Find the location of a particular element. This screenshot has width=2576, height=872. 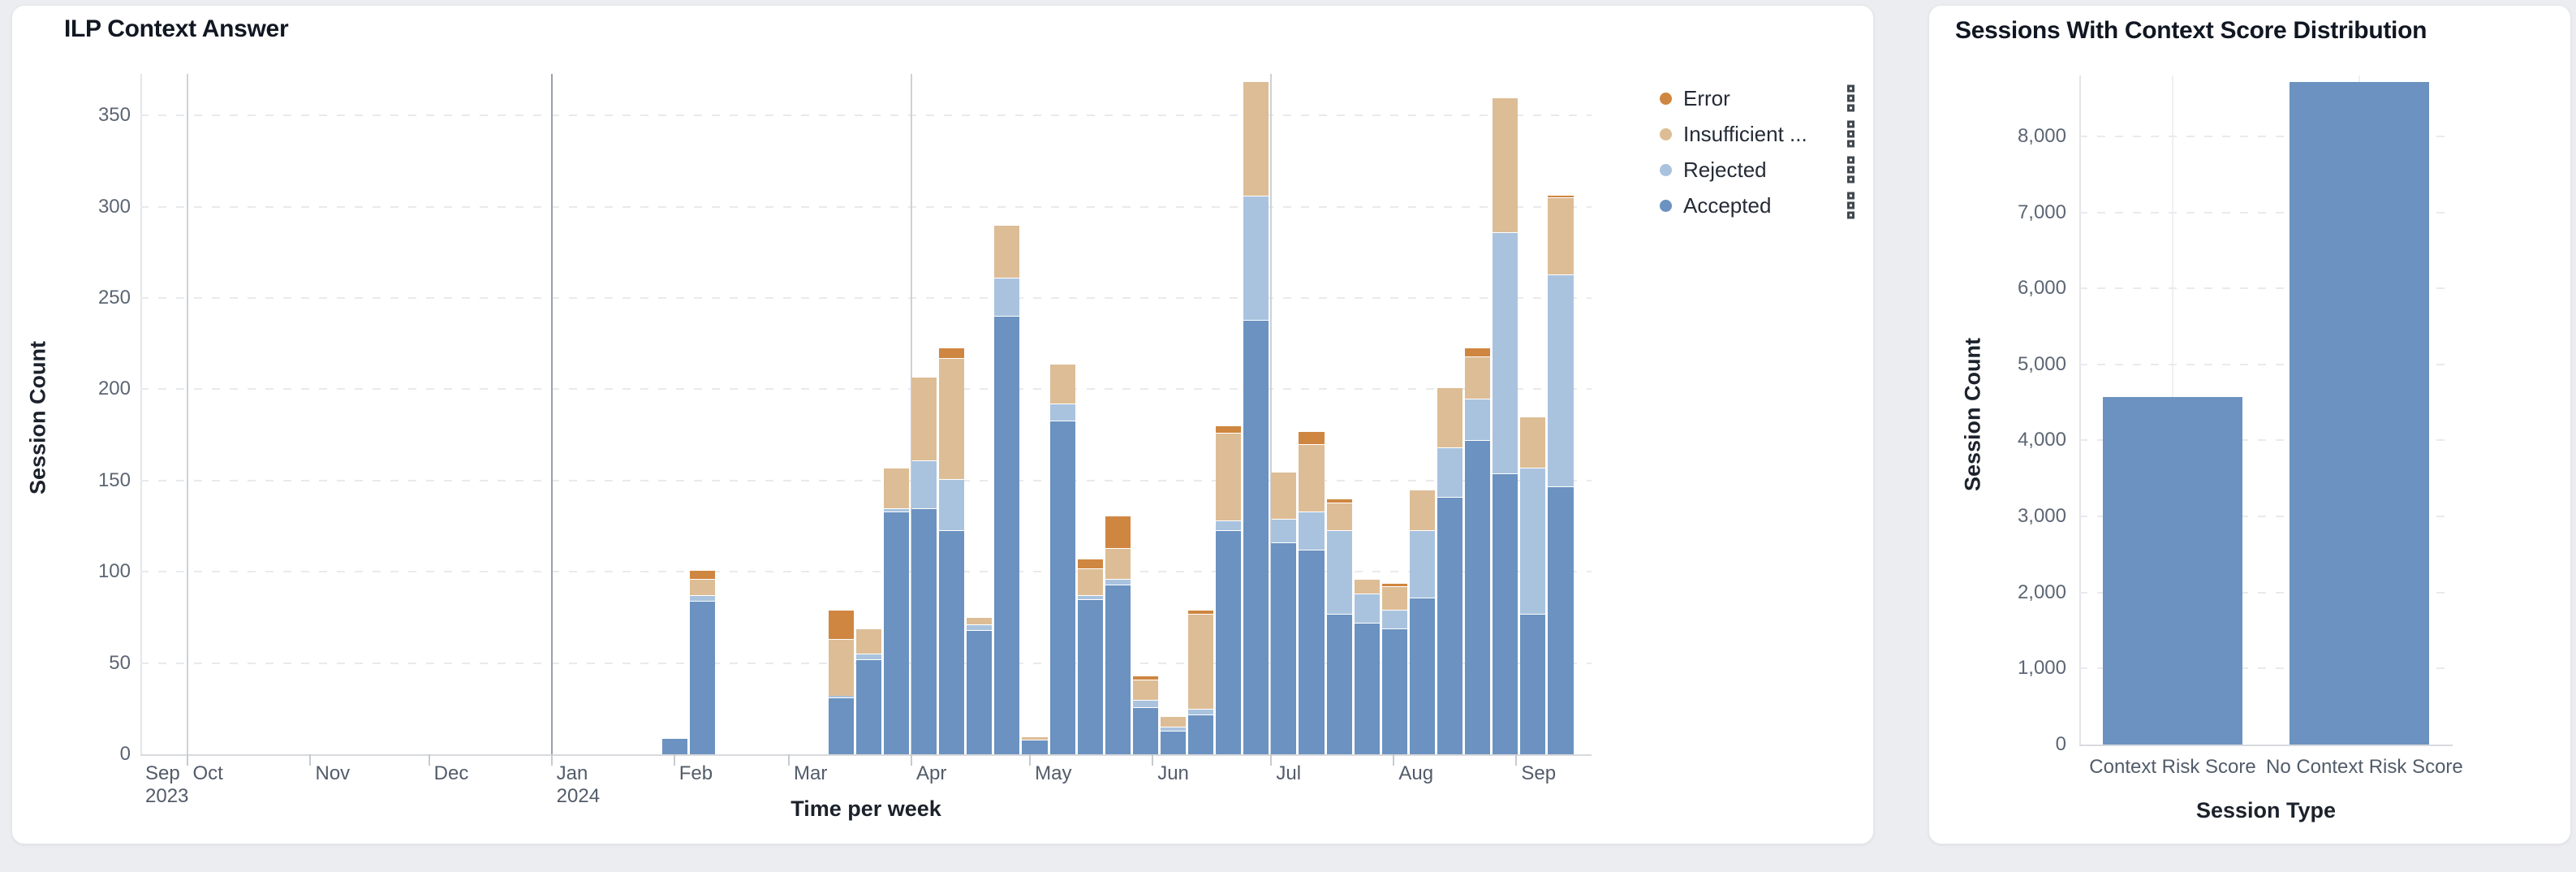

legend-item-accepted: Accepted is located at coordinates (1757, 206).